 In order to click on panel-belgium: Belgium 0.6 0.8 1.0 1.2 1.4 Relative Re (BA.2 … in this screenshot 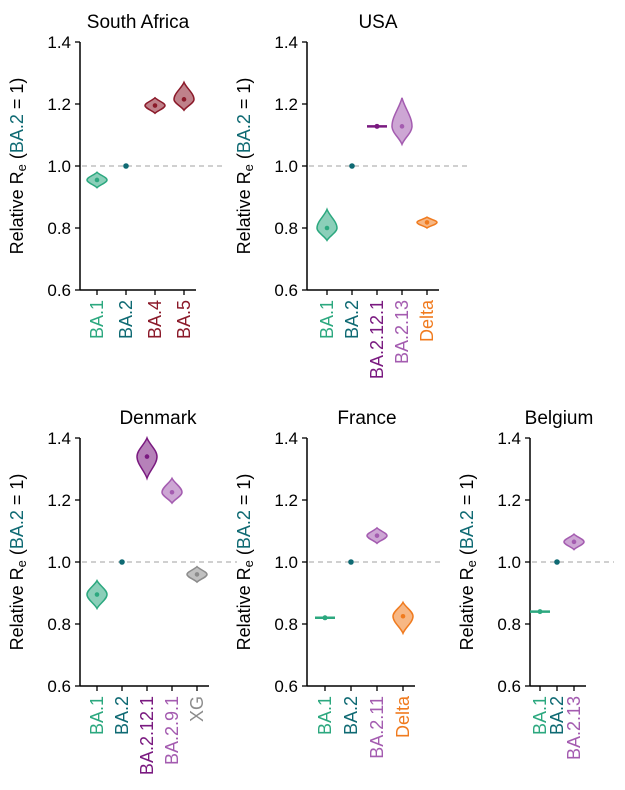, I will do `click(535, 584)`.